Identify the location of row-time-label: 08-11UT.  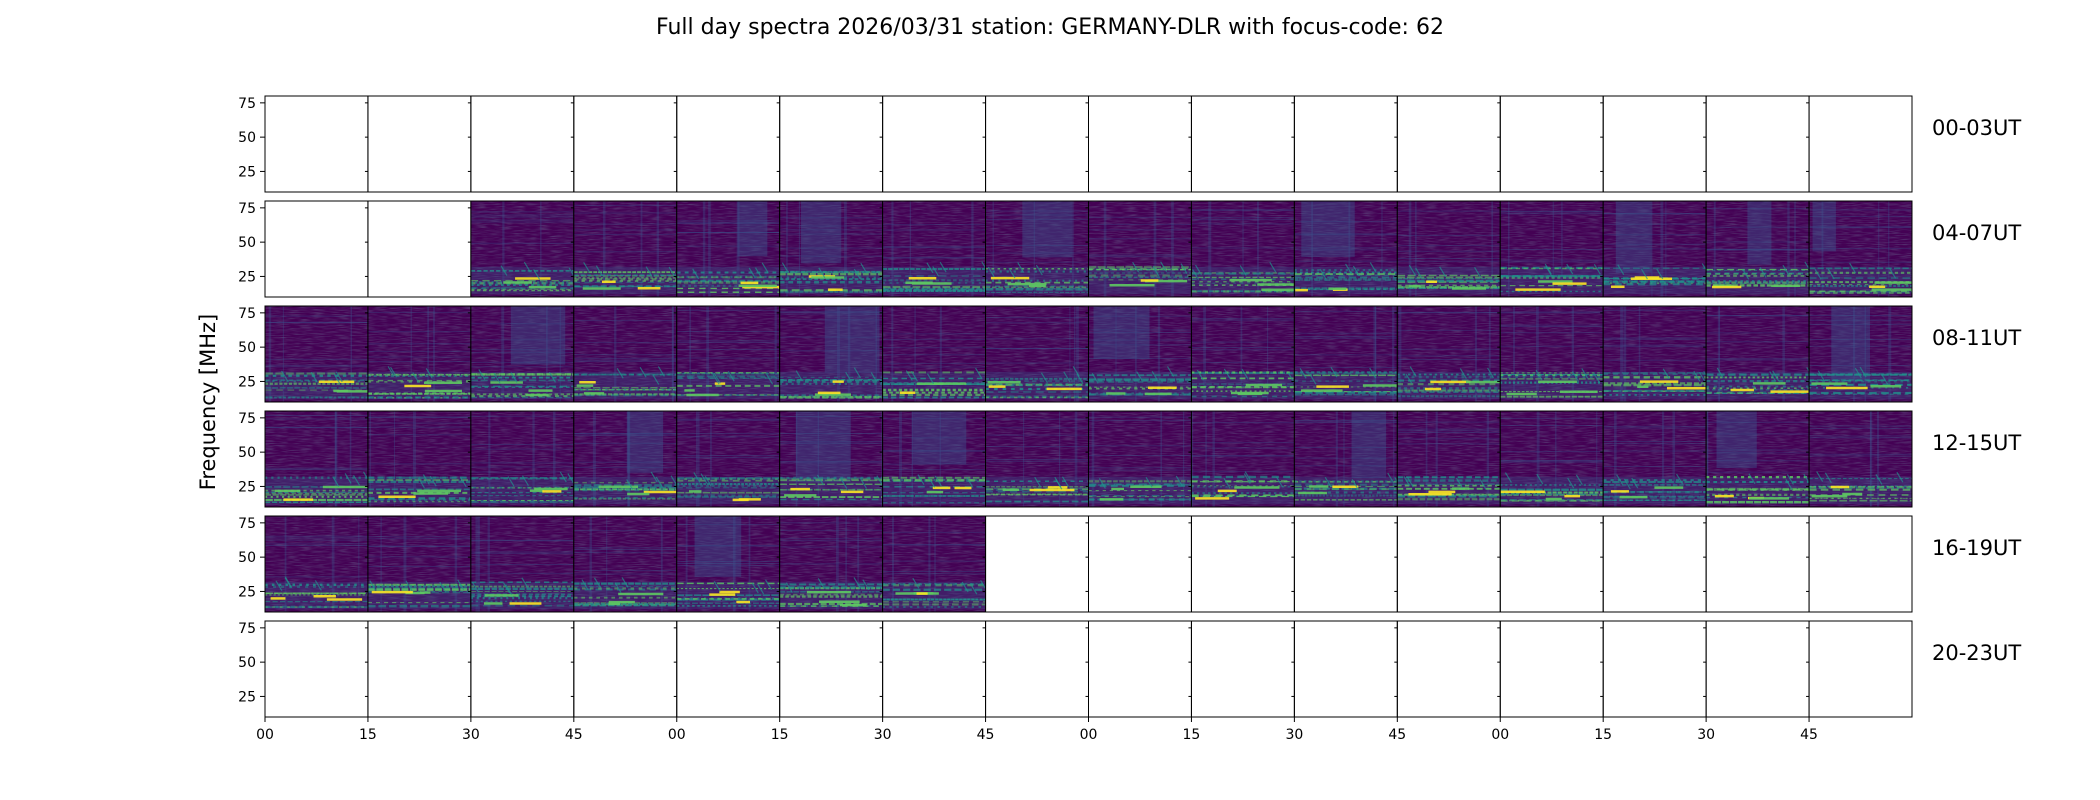
(1976, 338).